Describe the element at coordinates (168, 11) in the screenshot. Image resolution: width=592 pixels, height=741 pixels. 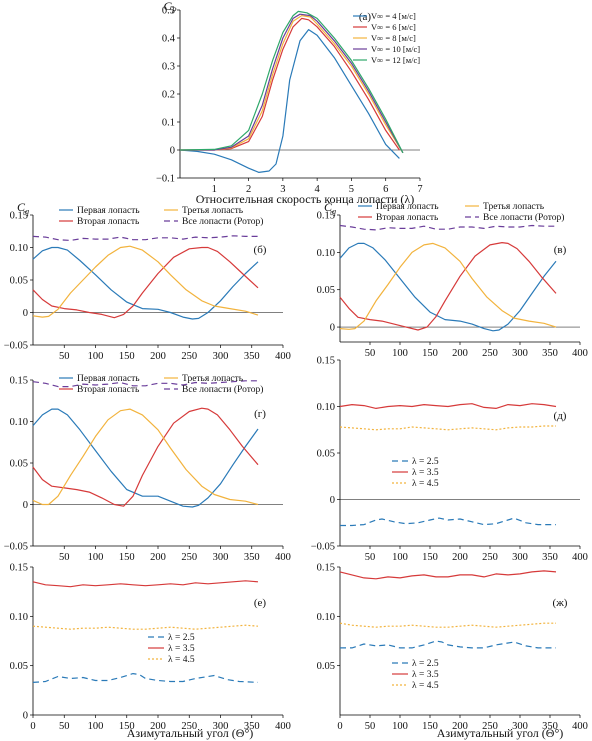
I see `y-tick-label: 0.5` at that location.